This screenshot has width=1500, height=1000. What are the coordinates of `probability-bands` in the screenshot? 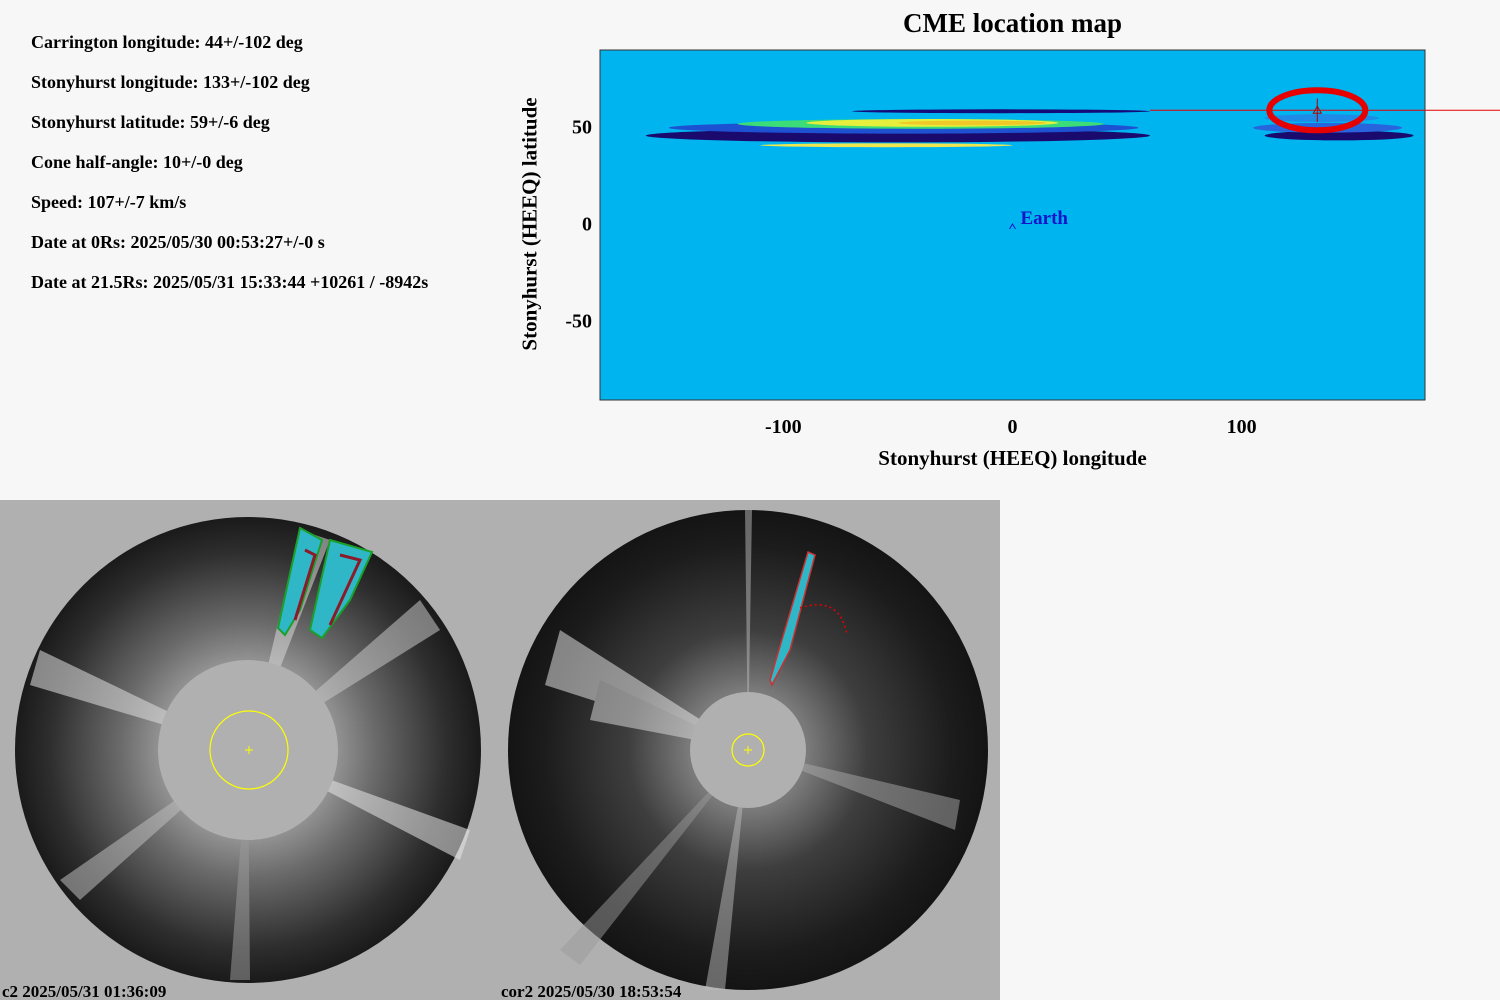 It's located at (1029, 128).